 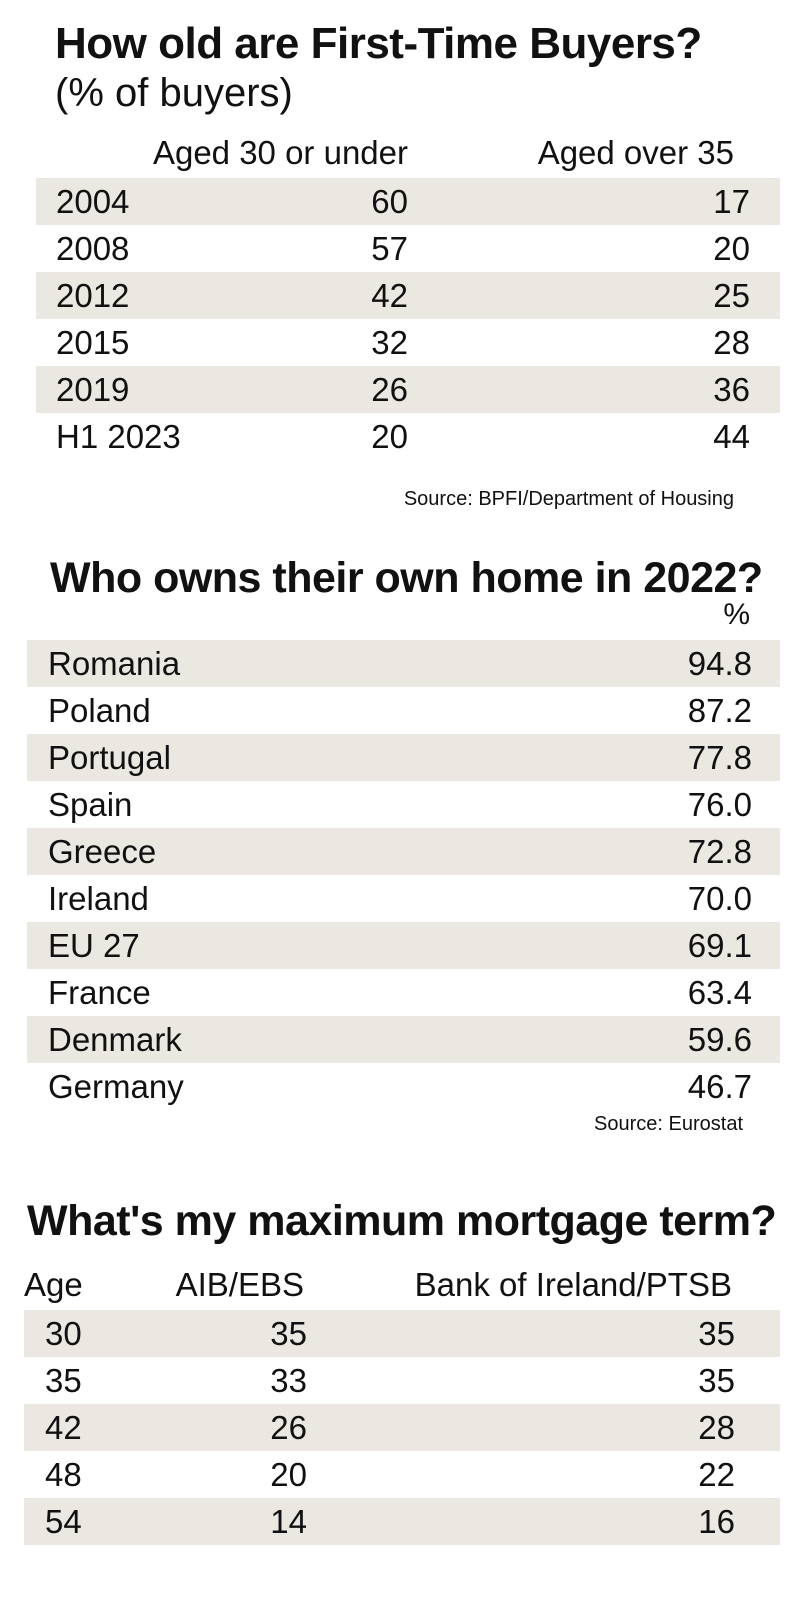 What do you see at coordinates (573, 1284) in the screenshot?
I see `mortgage-col-header-boi: Bank of Ireland/PTSB` at bounding box center [573, 1284].